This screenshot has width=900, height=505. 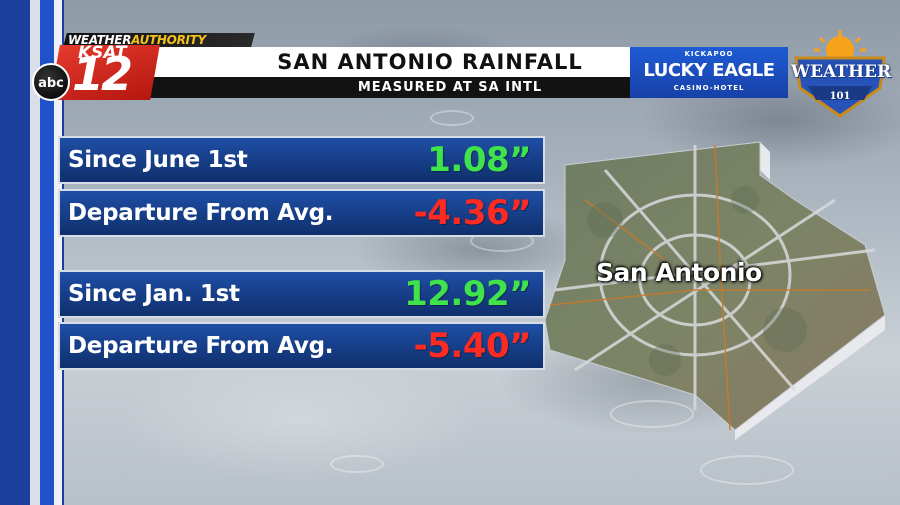 I want to click on rainfall-row-value: 1.08”, so click(x=479, y=160).